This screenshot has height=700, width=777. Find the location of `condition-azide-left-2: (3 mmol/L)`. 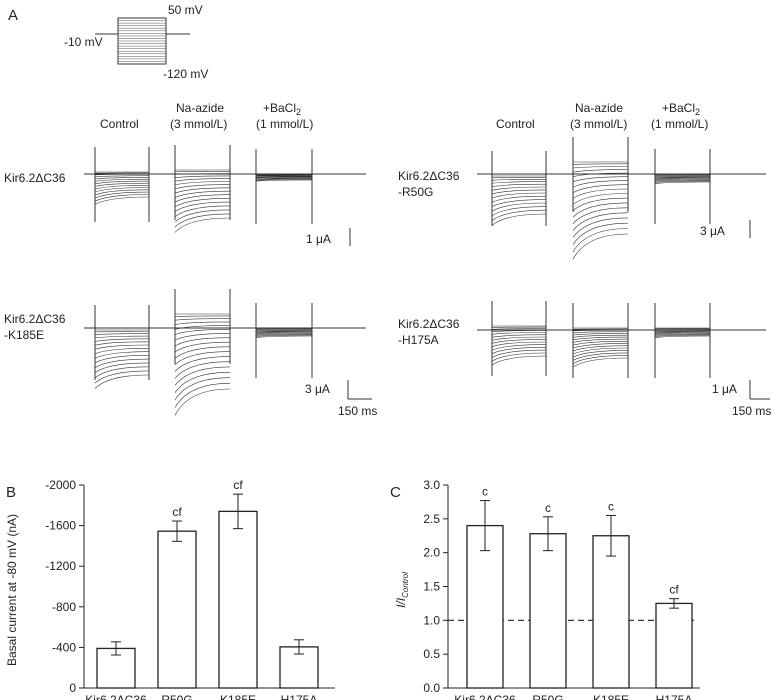

condition-azide-left-2: (3 mmol/L) is located at coordinates (198, 124).